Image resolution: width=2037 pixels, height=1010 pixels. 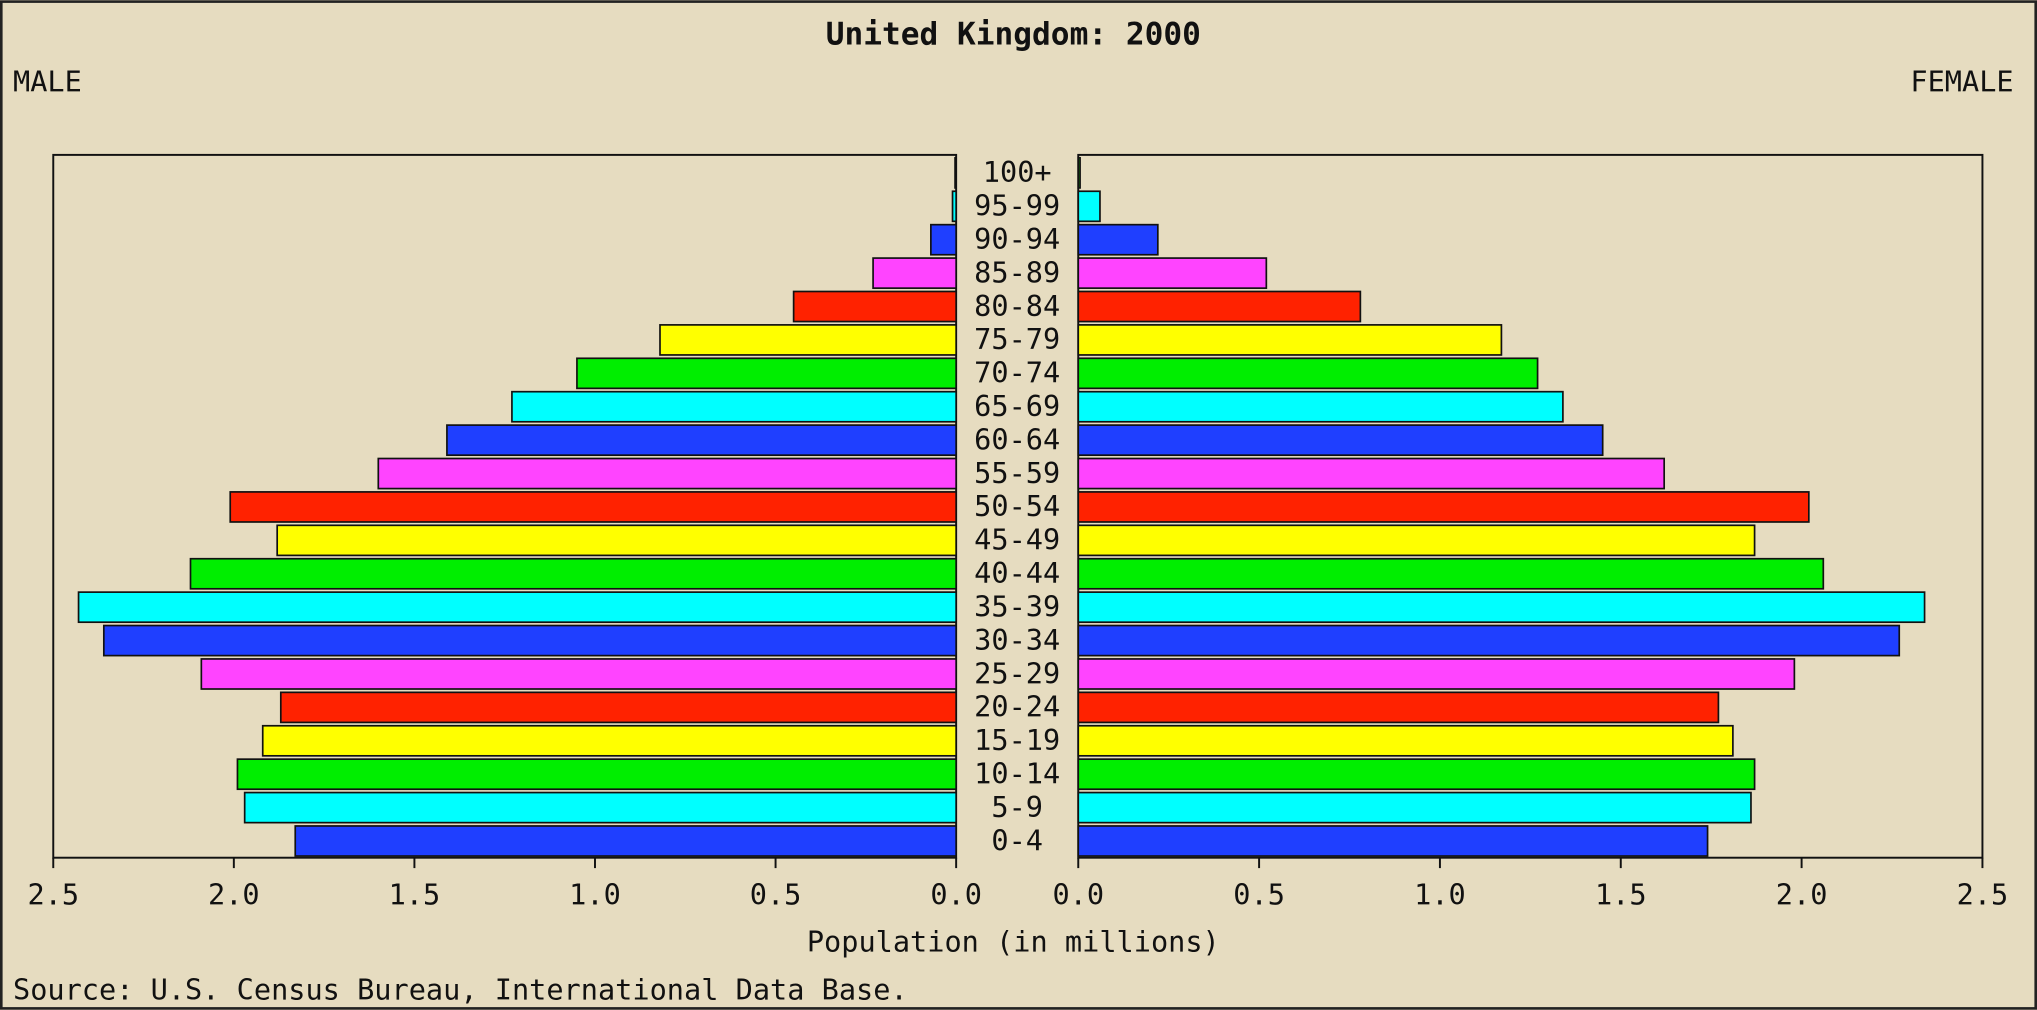 I want to click on category-label: 85-89, so click(x=1017, y=272).